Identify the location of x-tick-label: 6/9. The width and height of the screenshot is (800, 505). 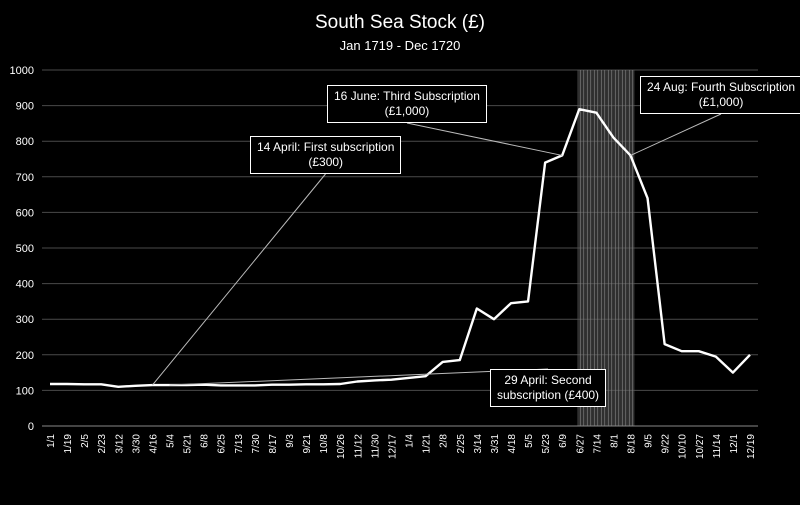
(563, 441).